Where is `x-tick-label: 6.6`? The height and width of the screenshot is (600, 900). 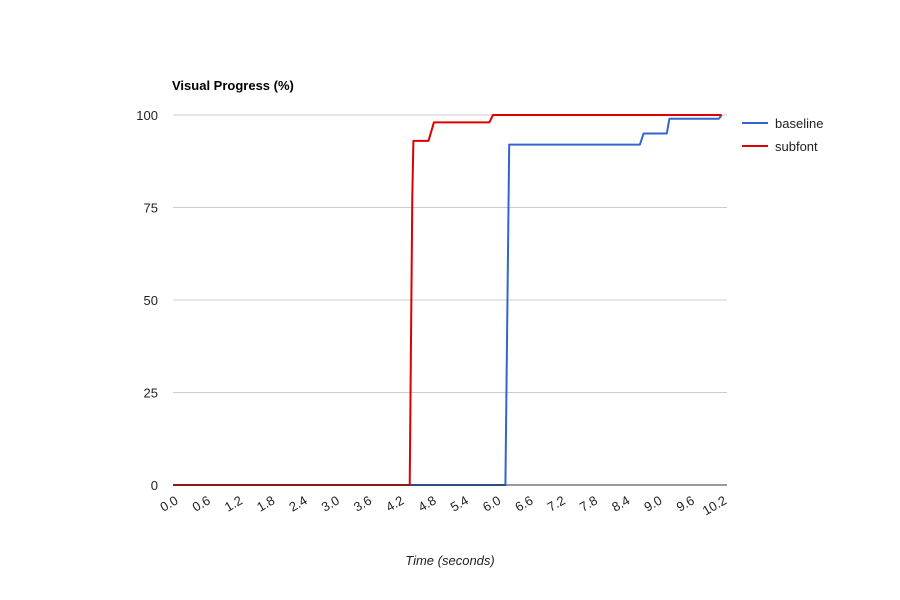 x-tick-label: 6.6 is located at coordinates (523, 504).